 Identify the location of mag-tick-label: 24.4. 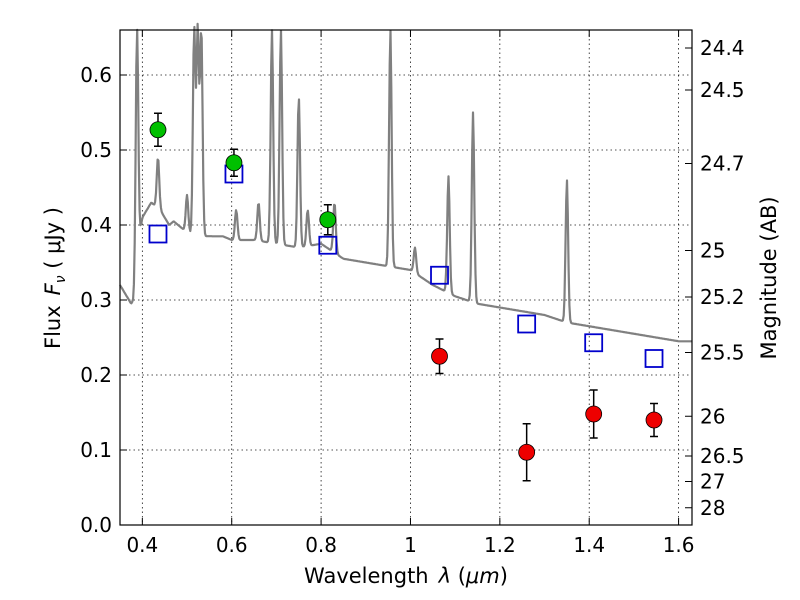
(722, 48).